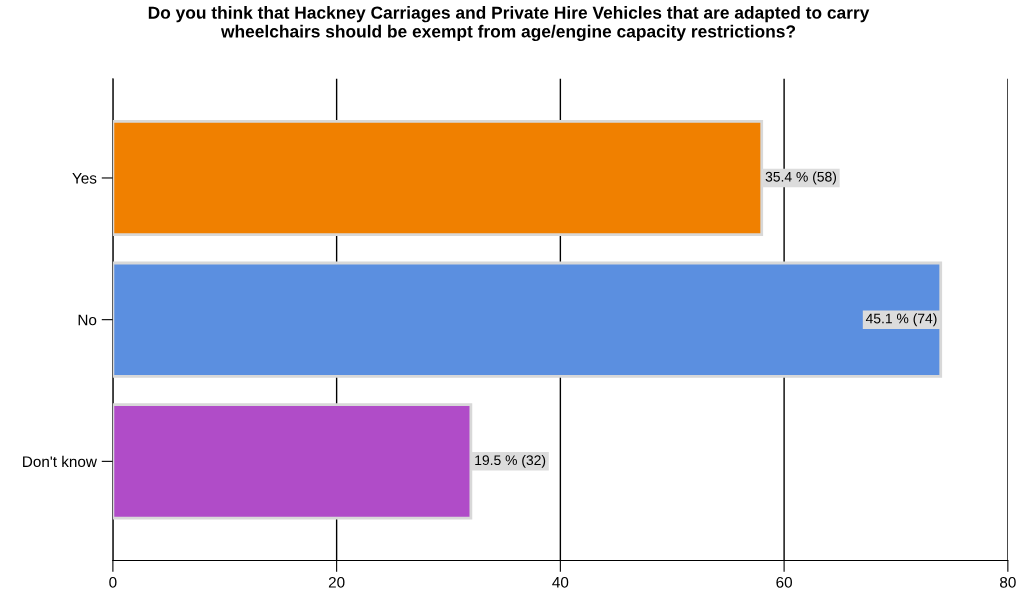 The height and width of the screenshot is (606, 1017). Describe the element at coordinates (84, 178) in the screenshot. I see `y-tick-label: Yes` at that location.